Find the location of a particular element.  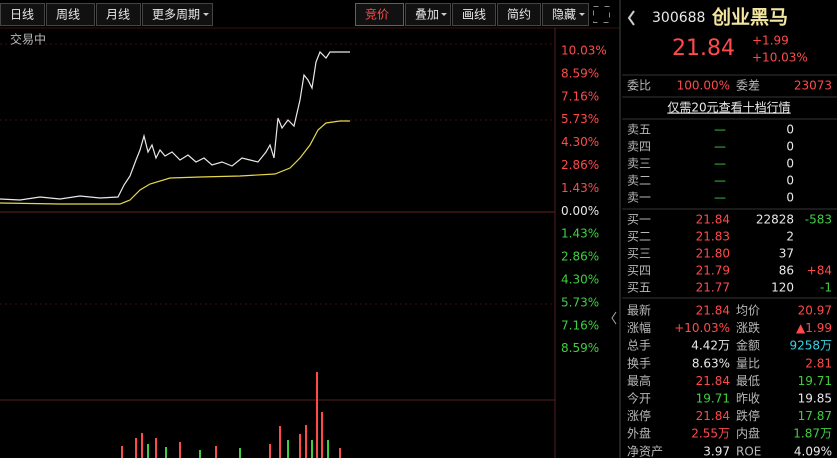

diff-label: 委差 is located at coordinates (748, 86).